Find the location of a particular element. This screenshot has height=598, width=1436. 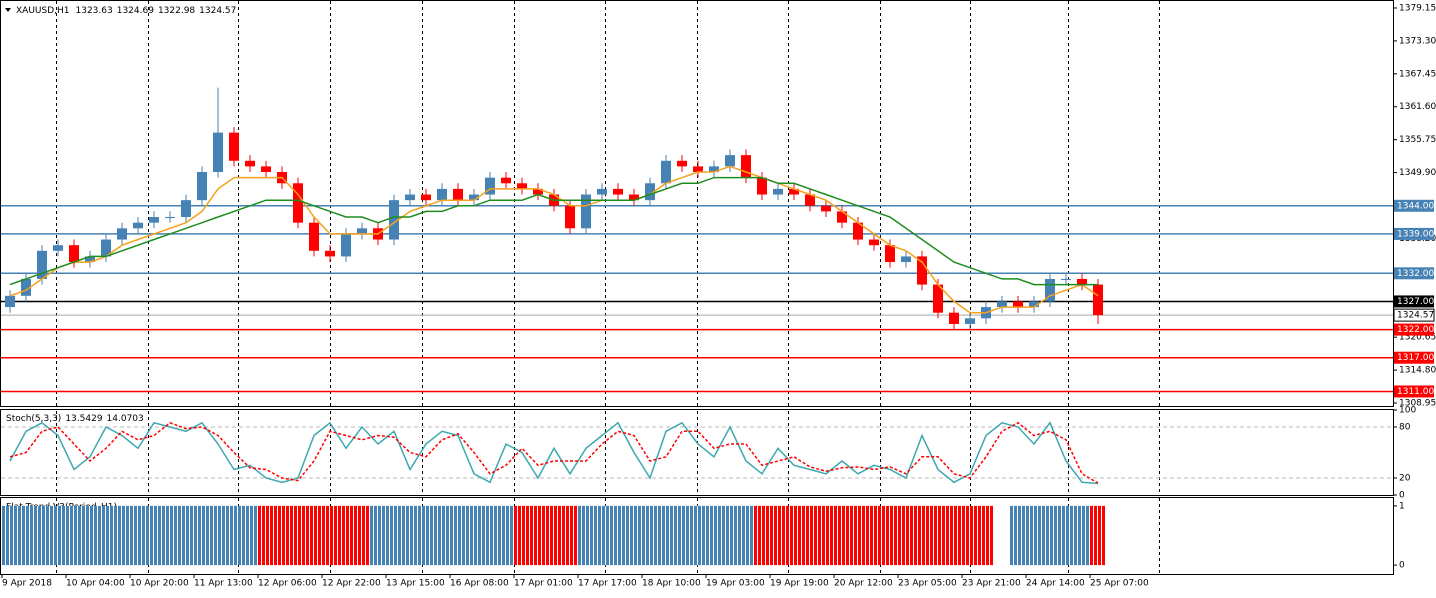

x-tick-label: 23 Apr 21:00 is located at coordinates (991, 584).